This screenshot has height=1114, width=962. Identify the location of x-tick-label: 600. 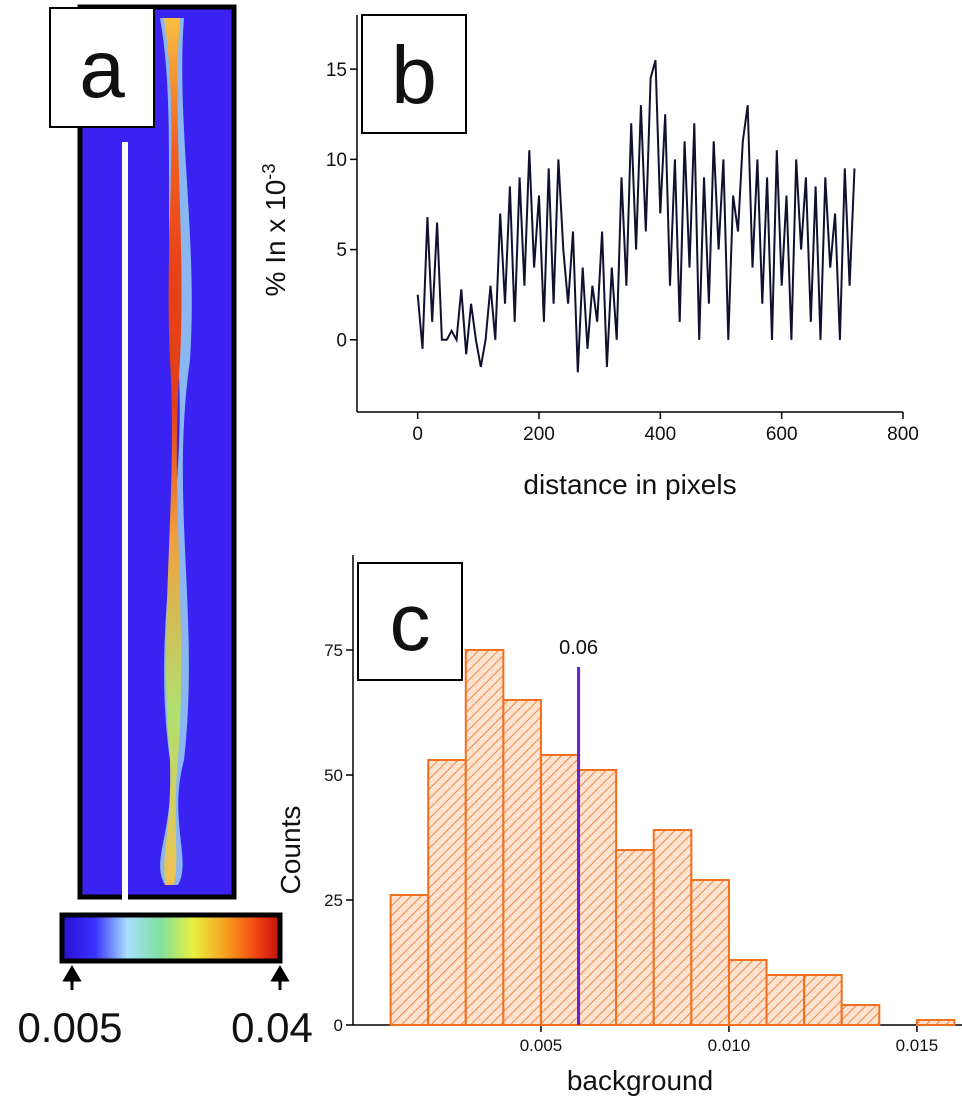
(782, 434).